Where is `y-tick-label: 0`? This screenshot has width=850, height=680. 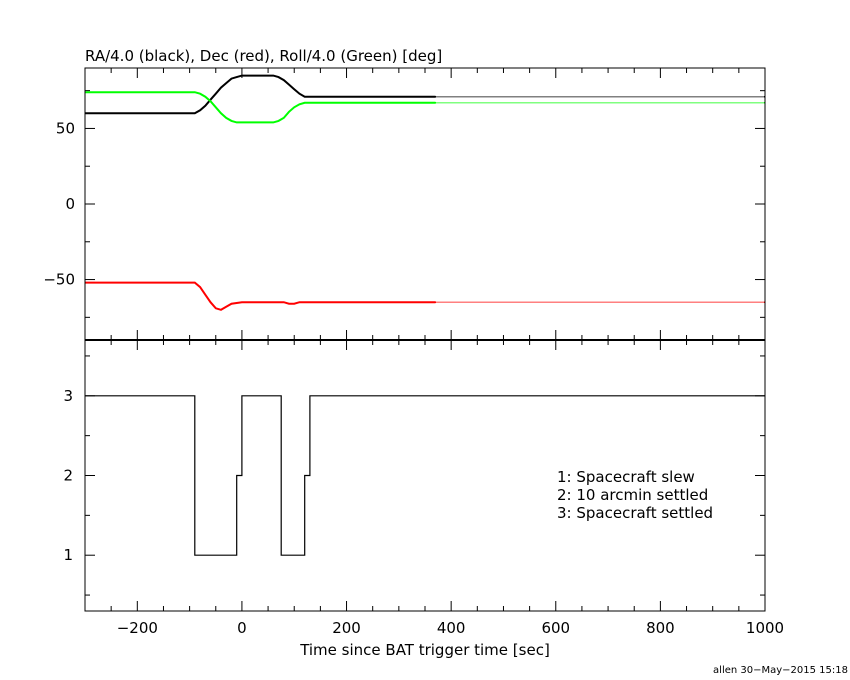
y-tick-label: 0 is located at coordinates (70, 204).